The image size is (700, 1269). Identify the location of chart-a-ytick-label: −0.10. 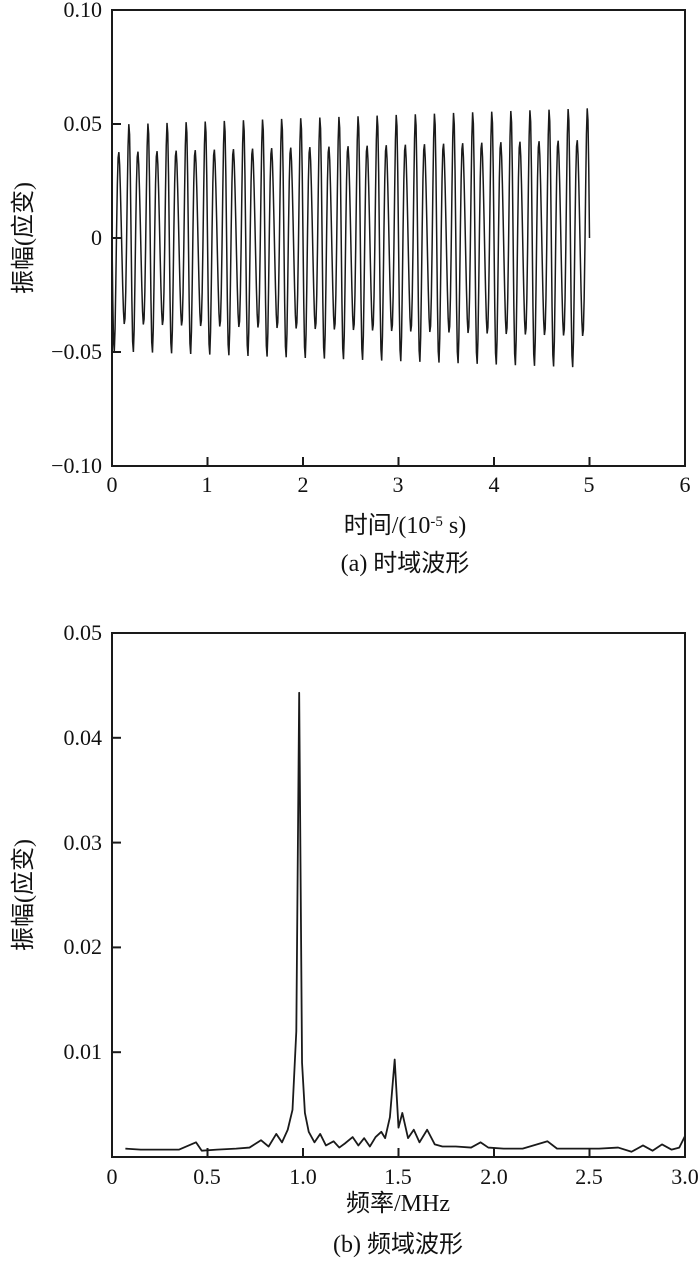
(76, 465).